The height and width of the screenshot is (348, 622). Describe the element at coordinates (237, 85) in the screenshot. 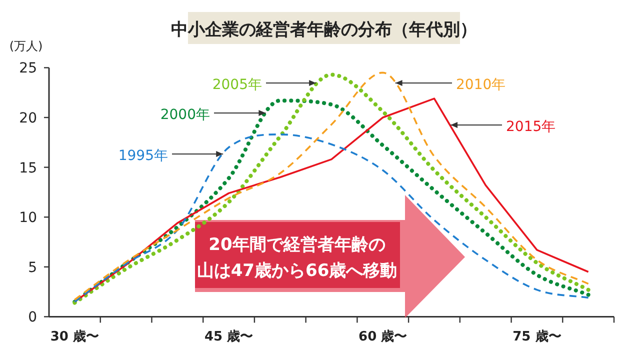

I see `text: 2005年` at that location.